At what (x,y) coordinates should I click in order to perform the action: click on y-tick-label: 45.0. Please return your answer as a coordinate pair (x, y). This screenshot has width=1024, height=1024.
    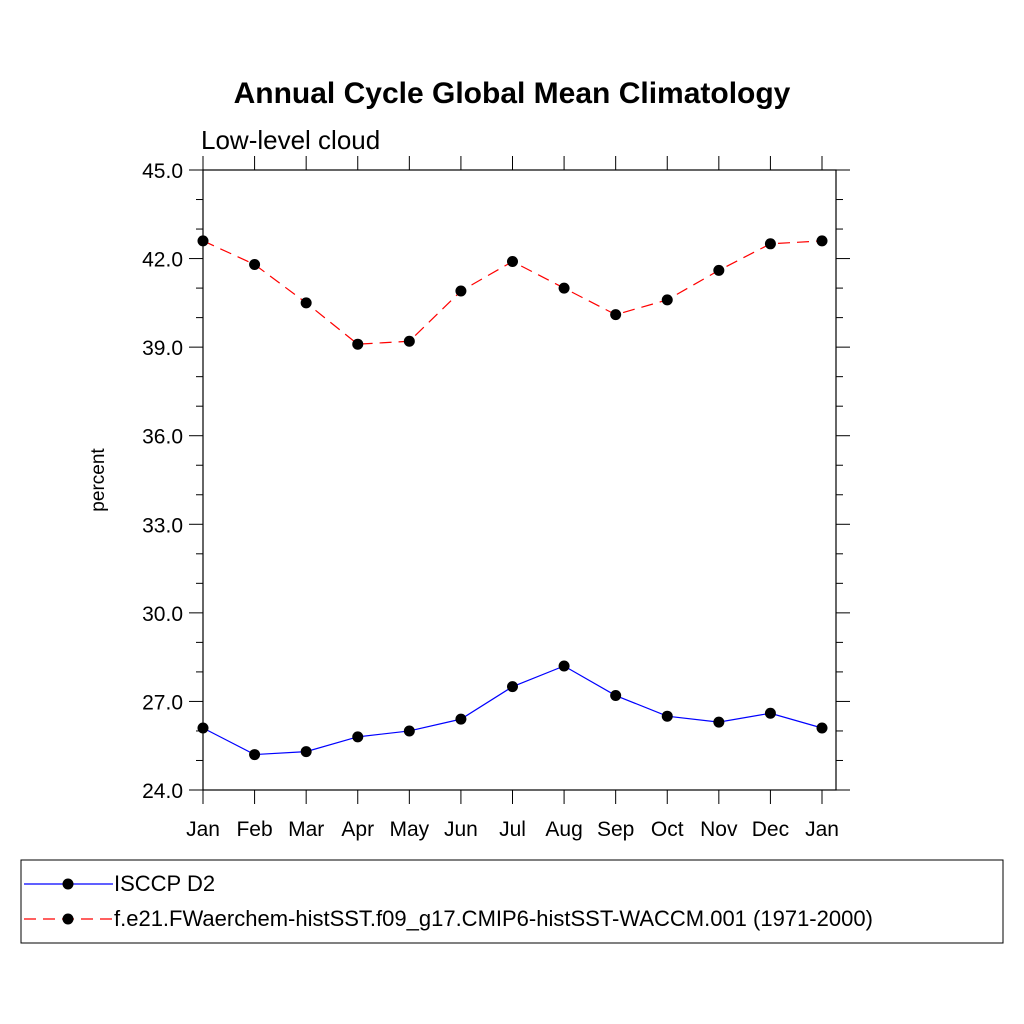
    Looking at the image, I should click on (162, 171).